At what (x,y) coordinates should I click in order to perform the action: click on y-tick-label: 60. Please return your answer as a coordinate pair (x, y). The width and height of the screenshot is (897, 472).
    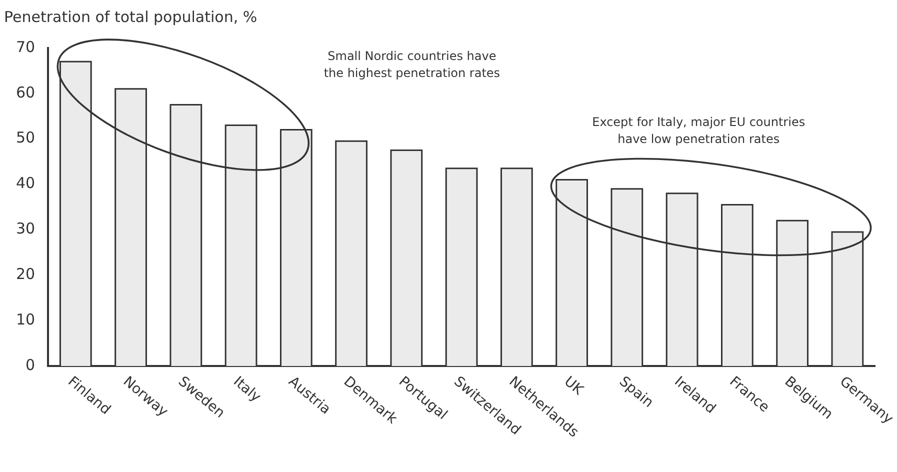
    Looking at the image, I should click on (26, 92).